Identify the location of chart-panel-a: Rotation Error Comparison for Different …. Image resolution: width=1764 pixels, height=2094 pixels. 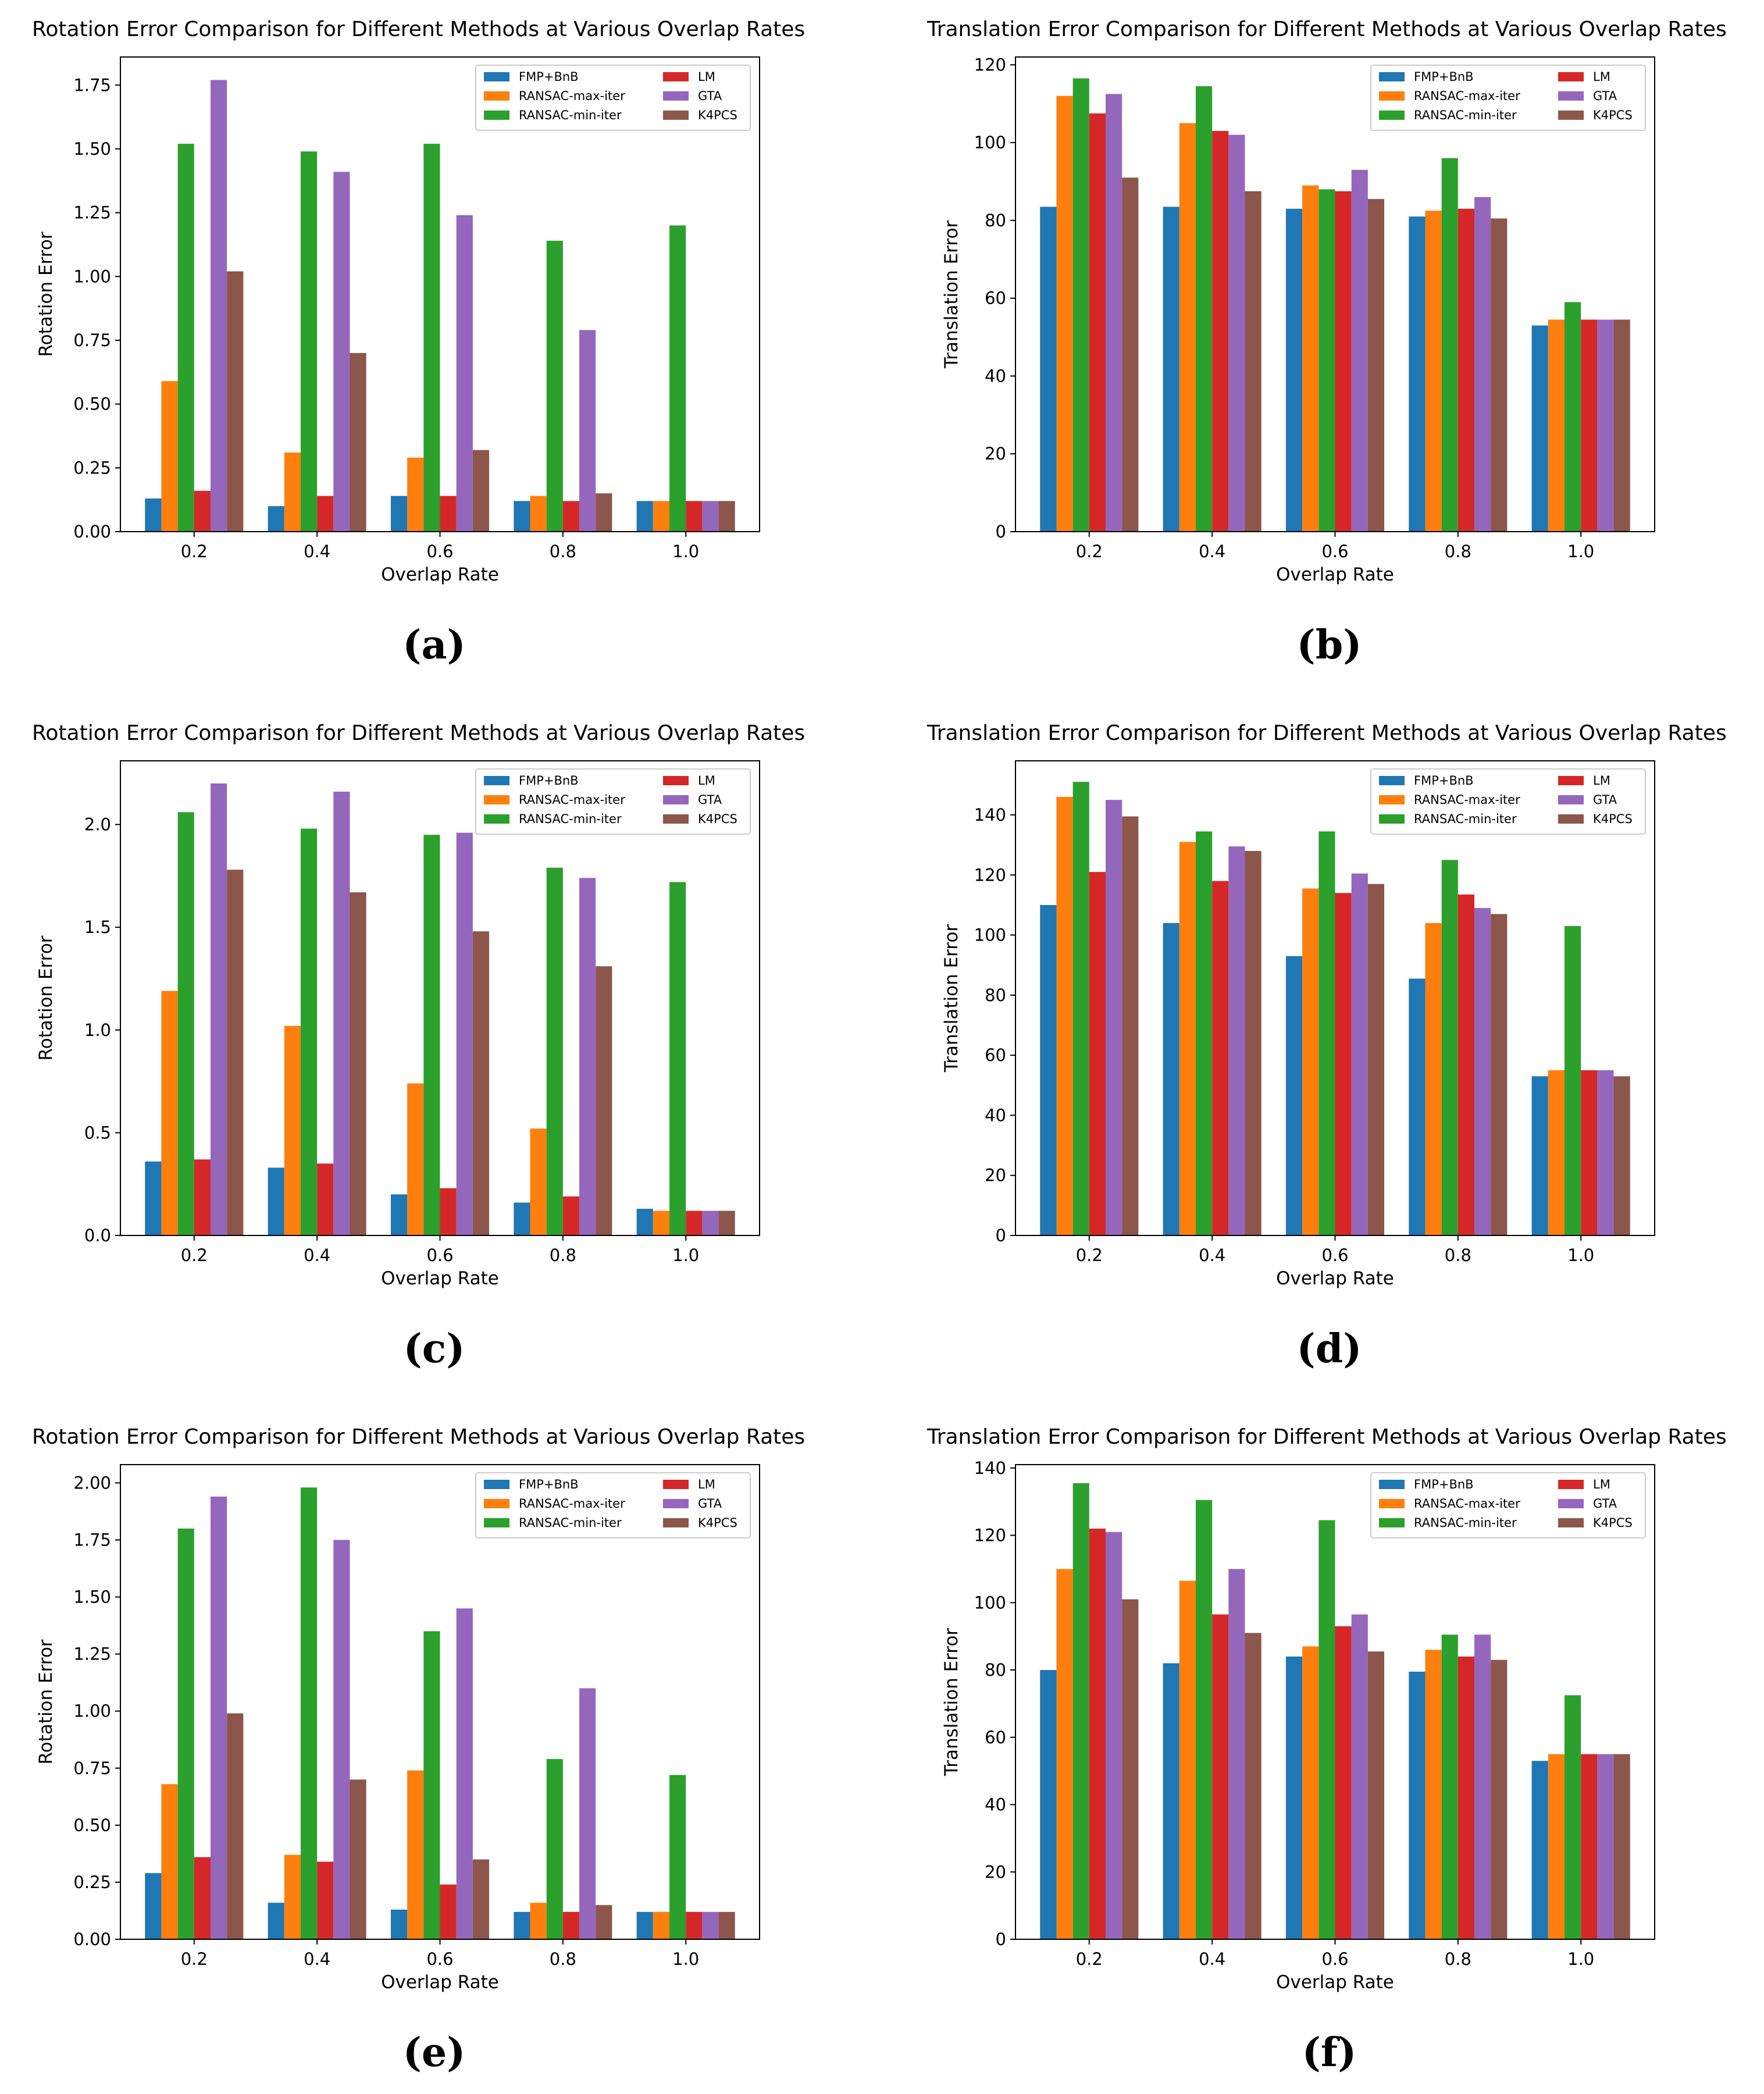
(418, 342).